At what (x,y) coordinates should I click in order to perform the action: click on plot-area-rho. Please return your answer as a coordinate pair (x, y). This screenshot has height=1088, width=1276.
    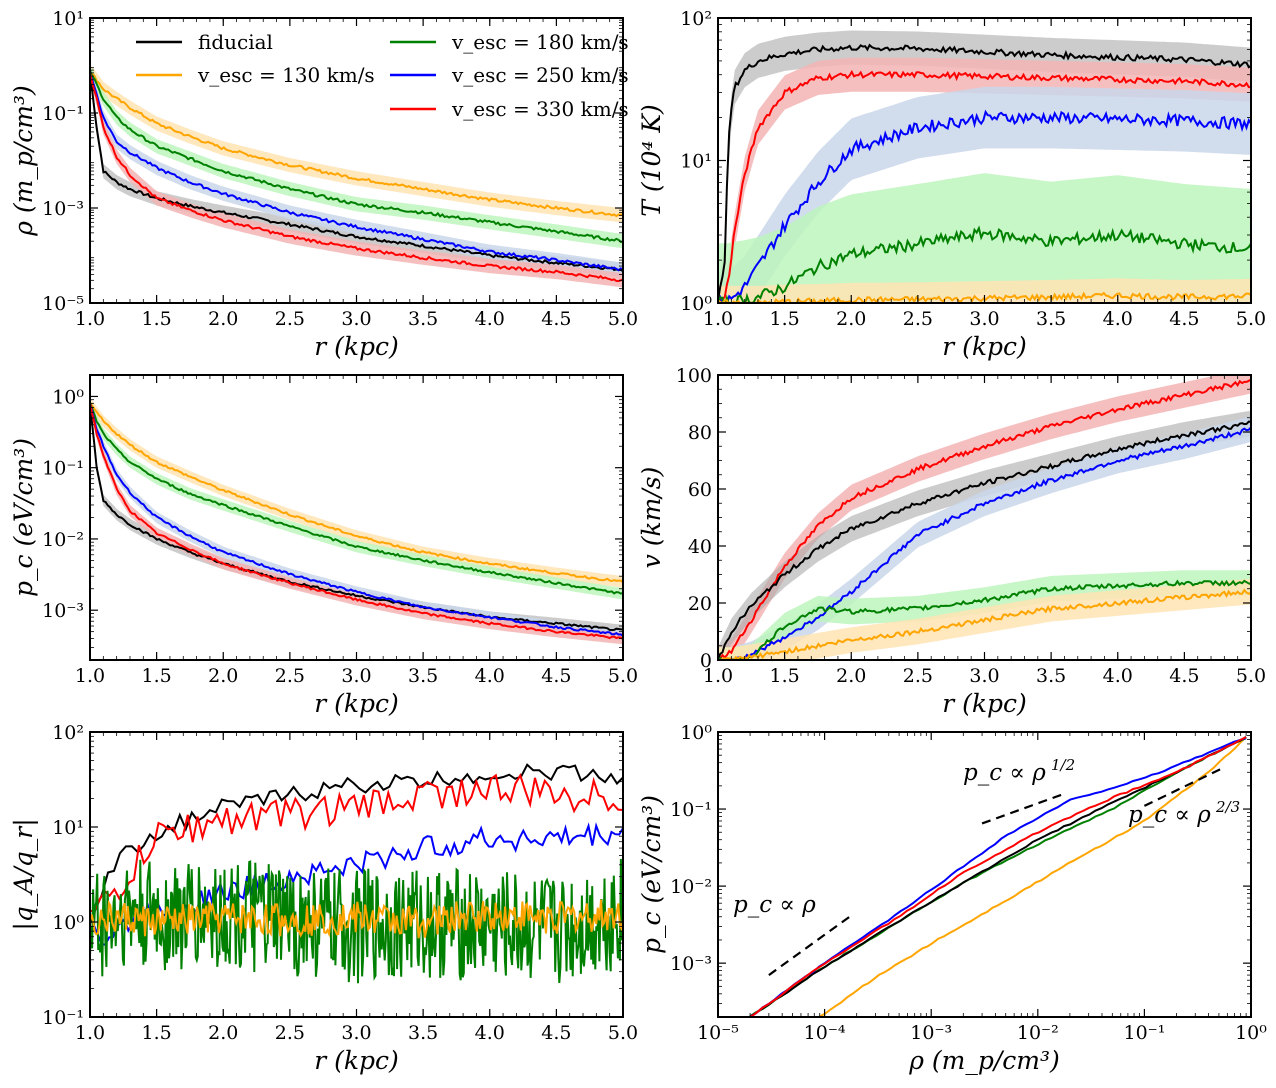
    Looking at the image, I should click on (356, 176).